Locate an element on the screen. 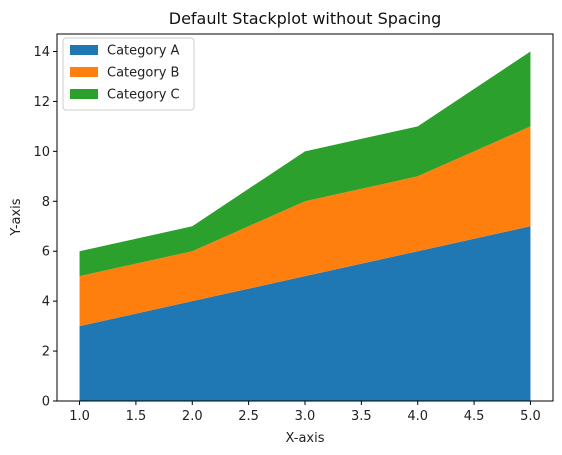 This screenshot has width=562, height=455. y-tick-label: 4 is located at coordinates (46, 302).